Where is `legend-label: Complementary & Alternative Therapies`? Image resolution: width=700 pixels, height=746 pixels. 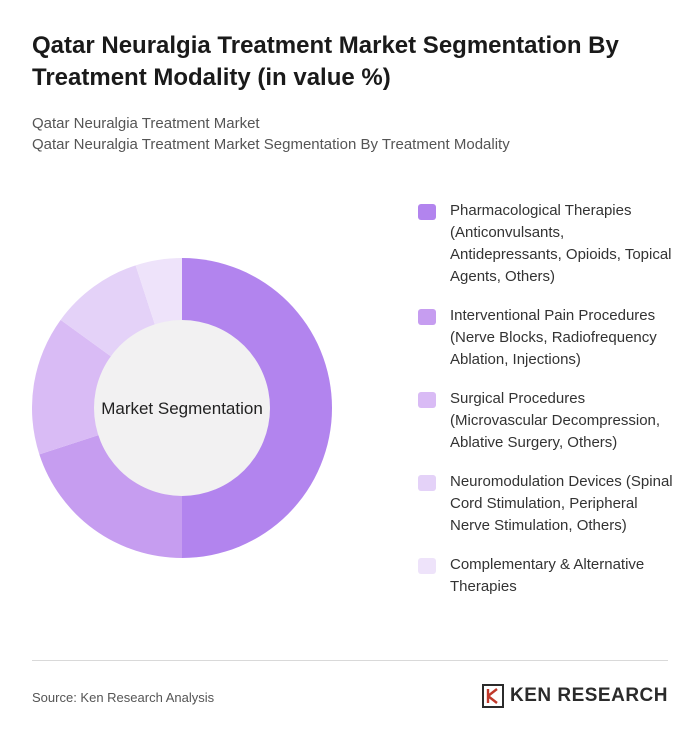 legend-label: Complementary & Alternative Therapies is located at coordinates (547, 575).